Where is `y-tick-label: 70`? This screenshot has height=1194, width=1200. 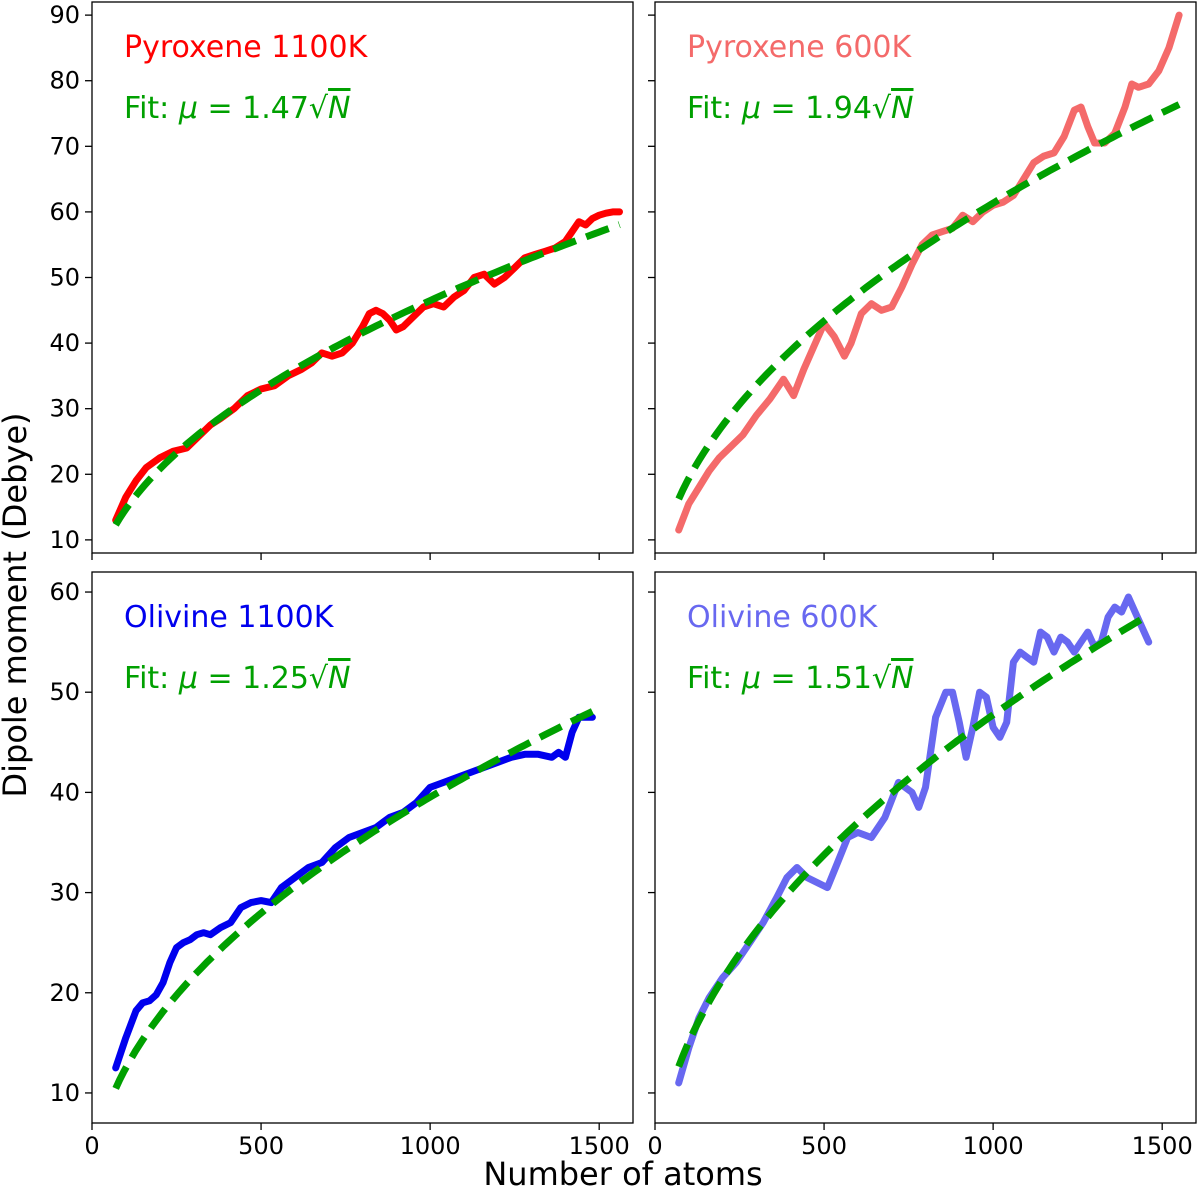 y-tick-label: 70 is located at coordinates (64, 146).